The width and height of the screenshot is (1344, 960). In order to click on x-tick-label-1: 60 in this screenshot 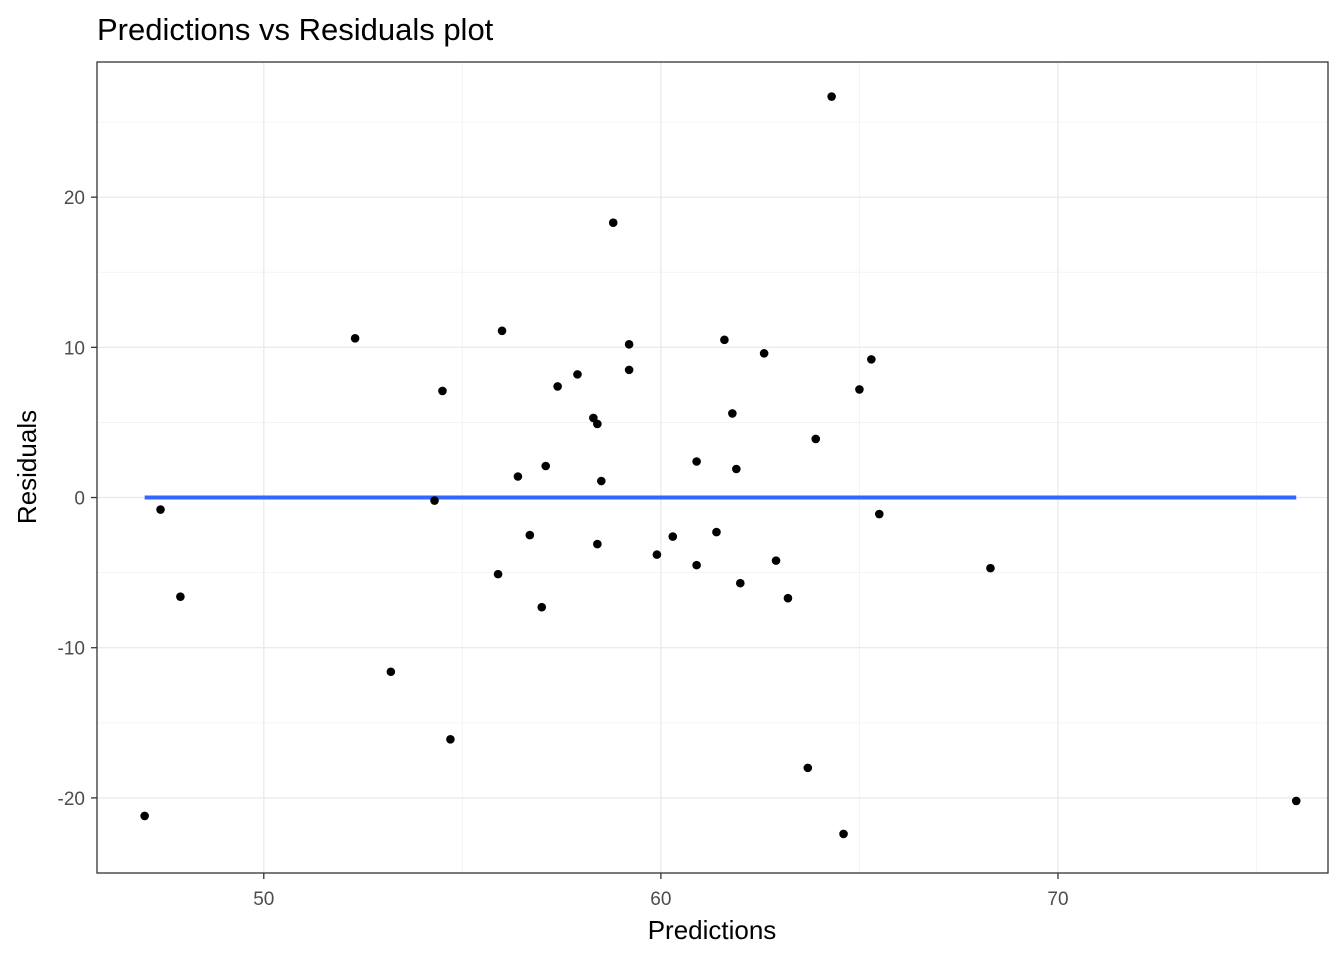, I will do `click(660, 899)`.